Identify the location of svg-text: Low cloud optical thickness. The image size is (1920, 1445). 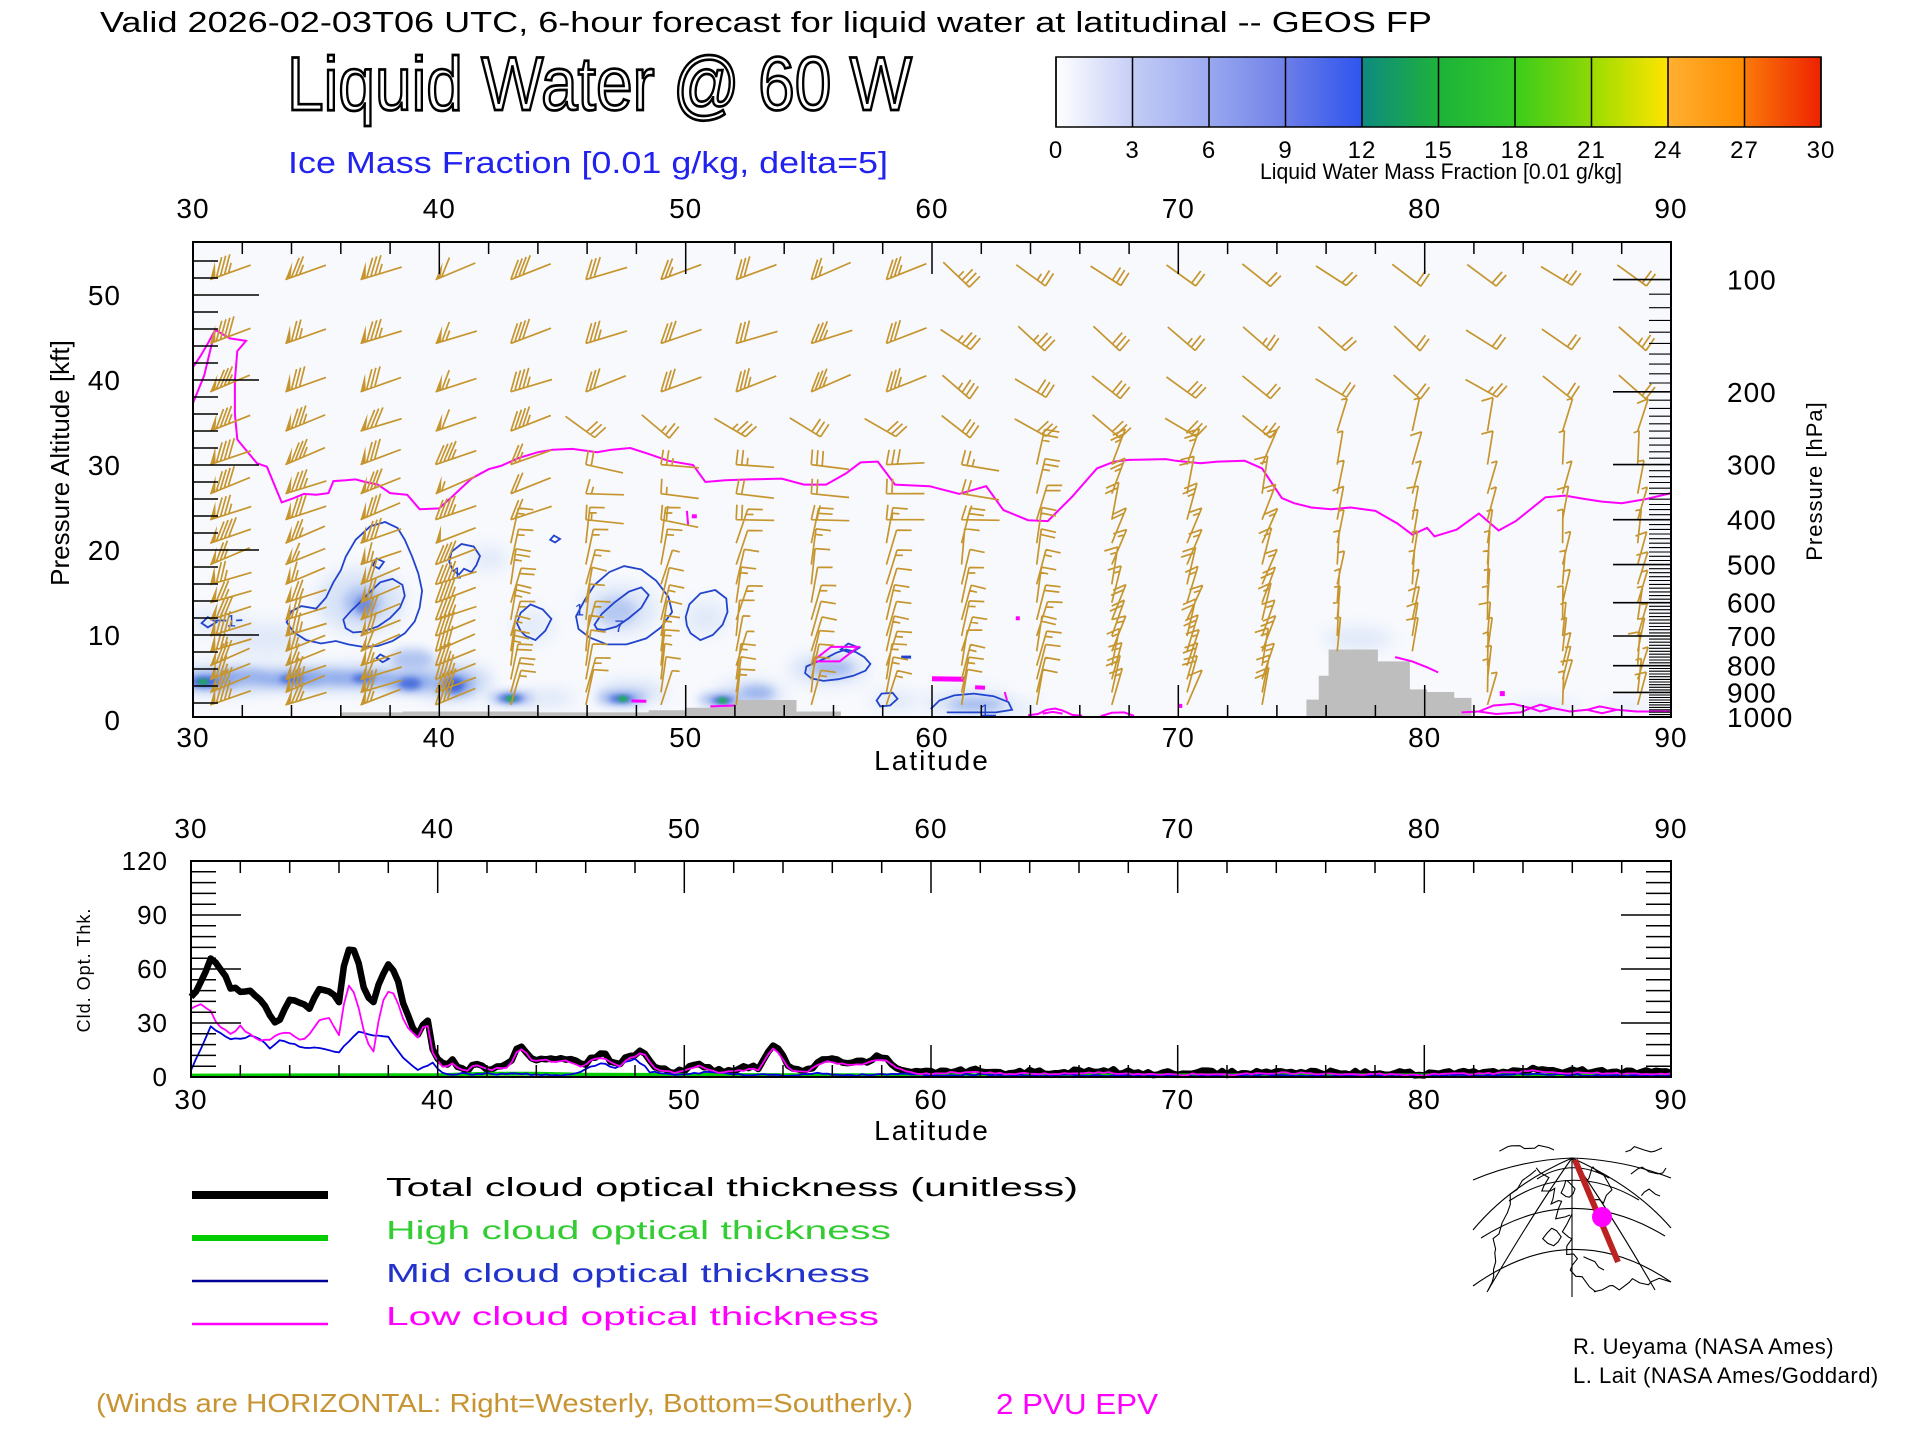
(632, 1316).